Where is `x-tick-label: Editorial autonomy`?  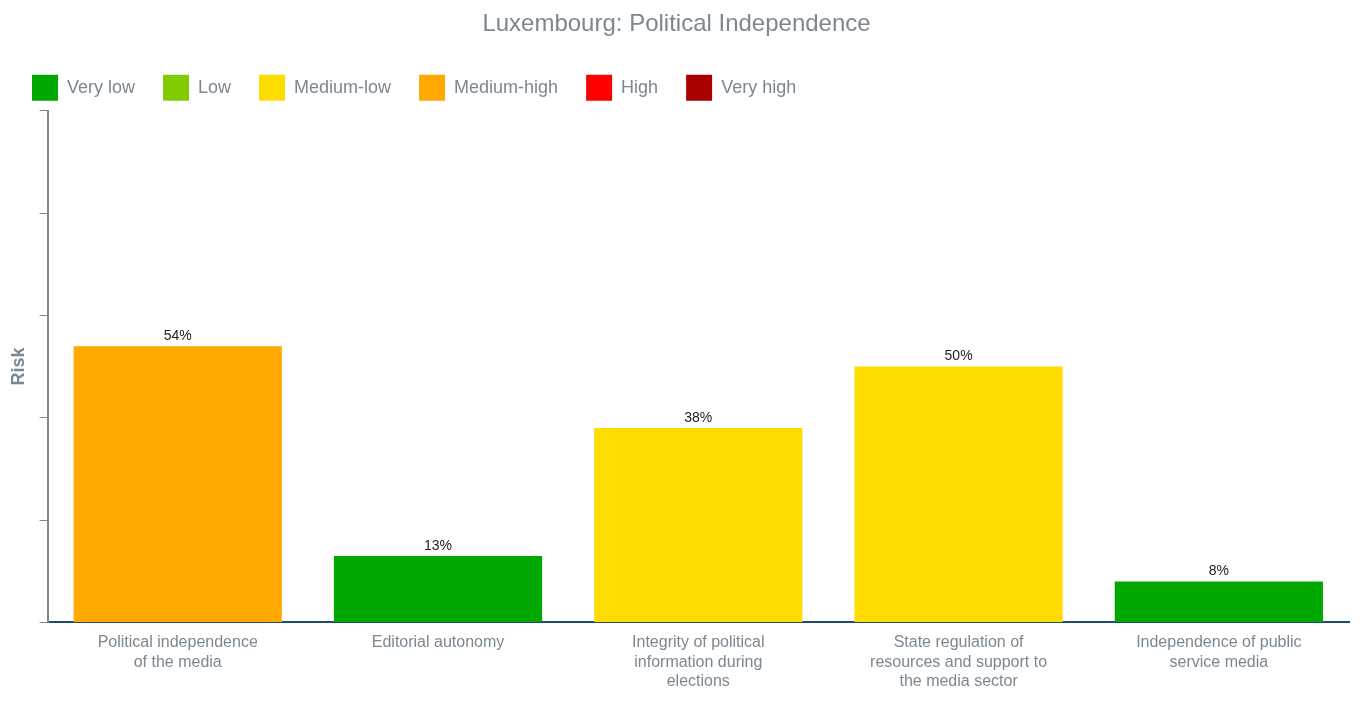 x-tick-label: Editorial autonomy is located at coordinates (438, 642).